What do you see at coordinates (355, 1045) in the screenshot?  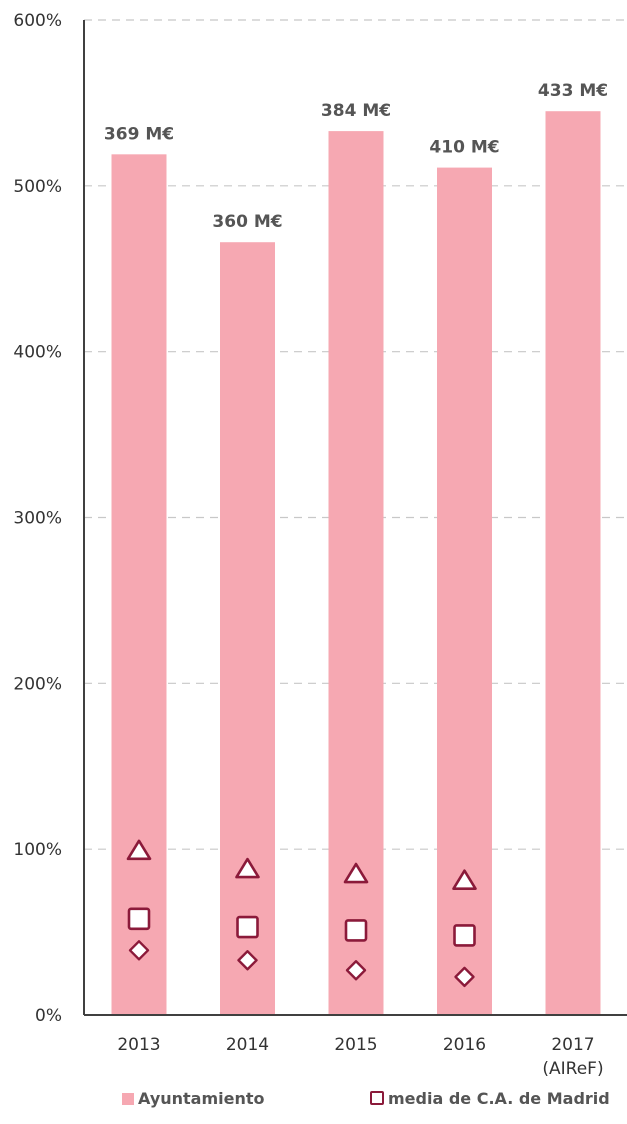 I see `x-tick-label: 2015` at bounding box center [355, 1045].